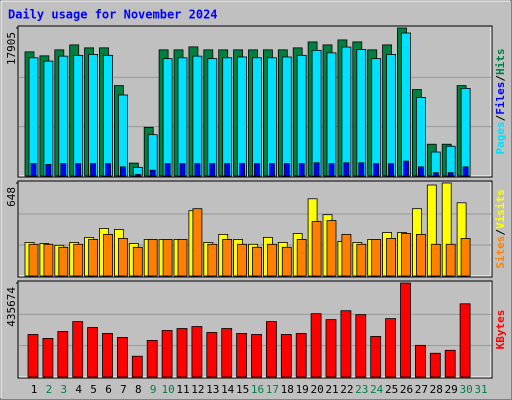  Describe the element at coordinates (93, 389) in the screenshot. I see `x-tick-label: 5` at that location.